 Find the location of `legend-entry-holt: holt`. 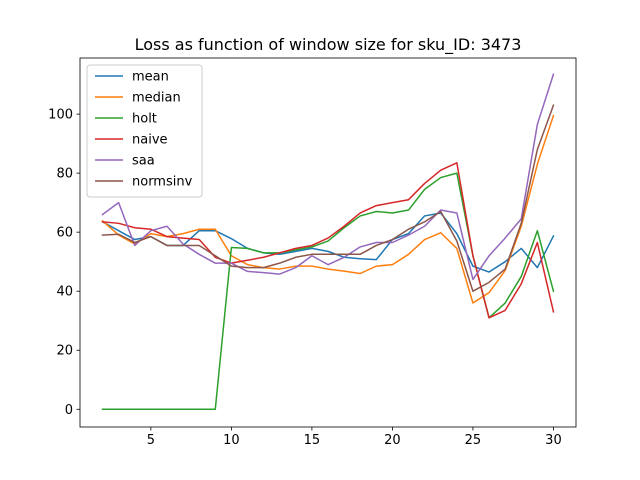

legend-entry-holt: holt is located at coordinates (126, 119).